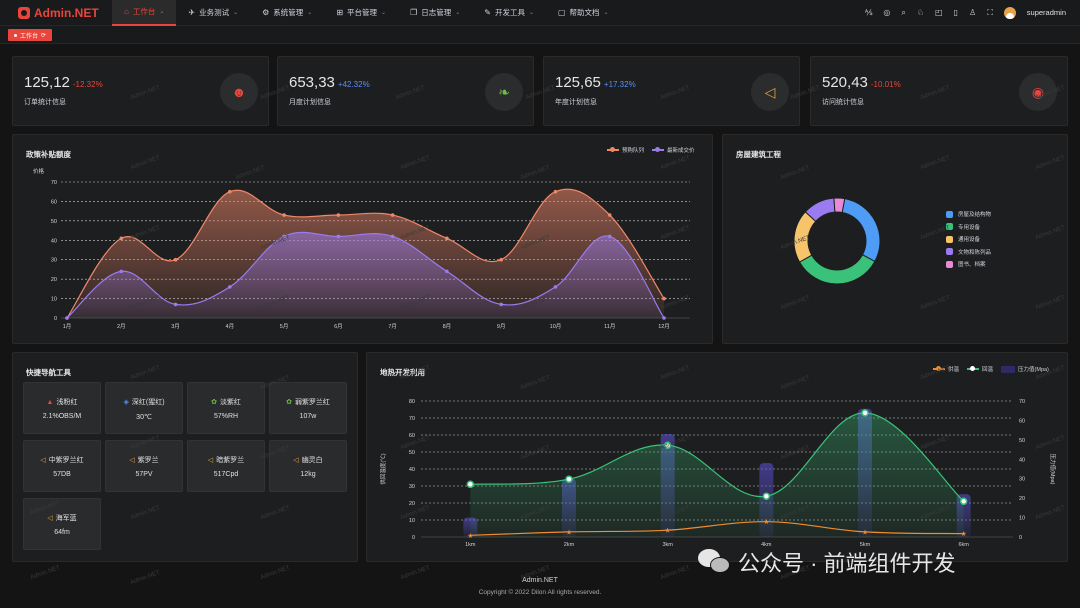  What do you see at coordinates (968, 214) in the screenshot?
I see `pie-legend-item-0: 房屋及结构物` at bounding box center [968, 214].